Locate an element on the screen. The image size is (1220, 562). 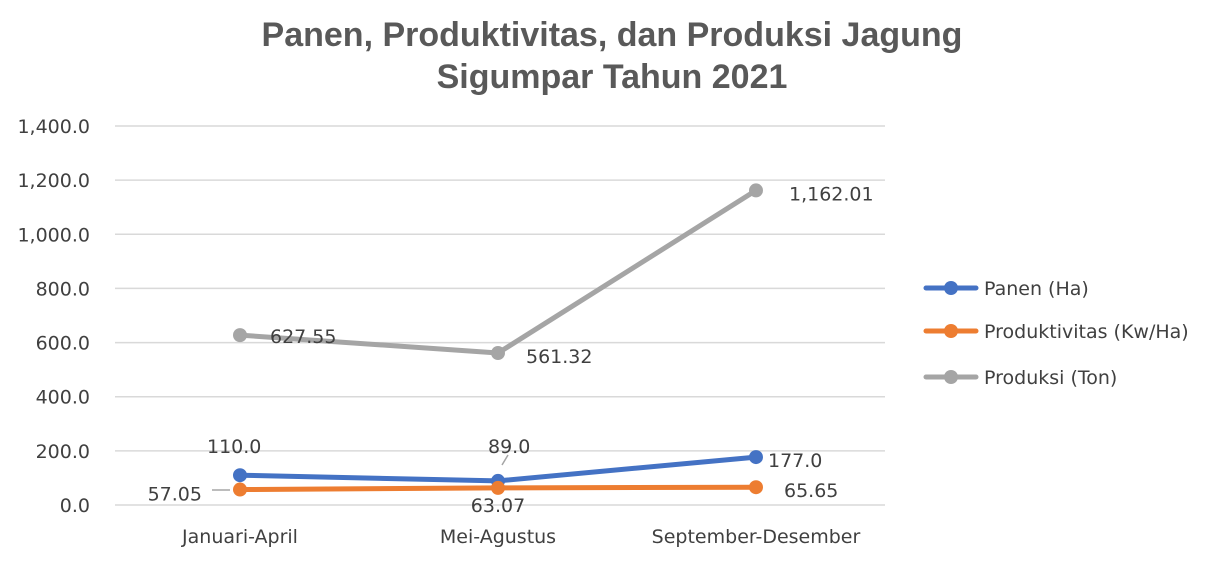
y-tick-label: 1,400.0 is located at coordinates (53, 127).